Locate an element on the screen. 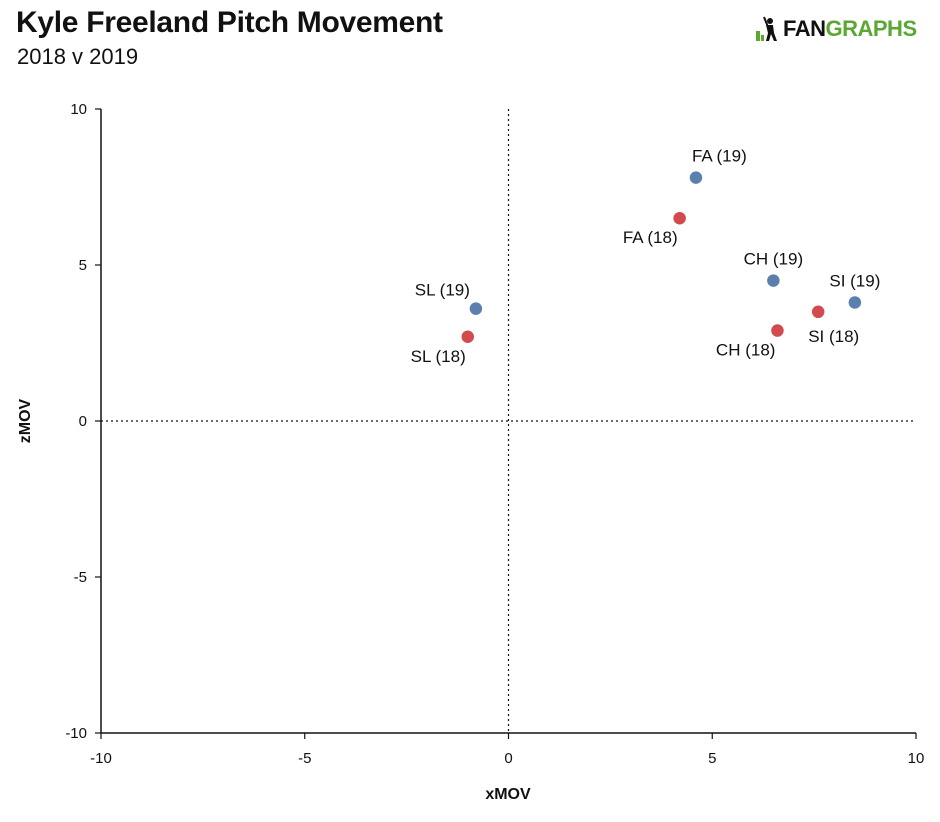 This screenshot has height=822, width=940. data-label: SL (18) is located at coordinates (438, 356).